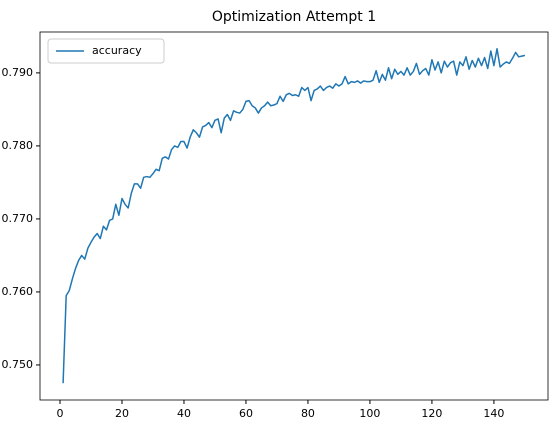 This screenshot has height=435, width=556. What do you see at coordinates (18, 364) in the screenshot?
I see `y-tick-label: 0.750` at bounding box center [18, 364].